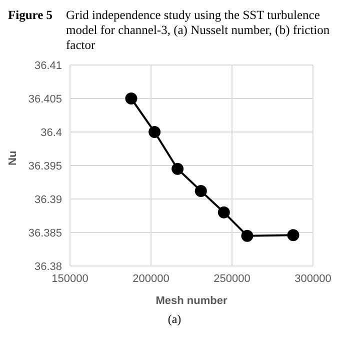 This screenshot has width=349, height=347. Describe the element at coordinates (198, 30) in the screenshot. I see `chart-subtitle: Grid independence study using the SST turbulence model for channel-3, (a) Nusselt number, (b) friction factor` at that location.